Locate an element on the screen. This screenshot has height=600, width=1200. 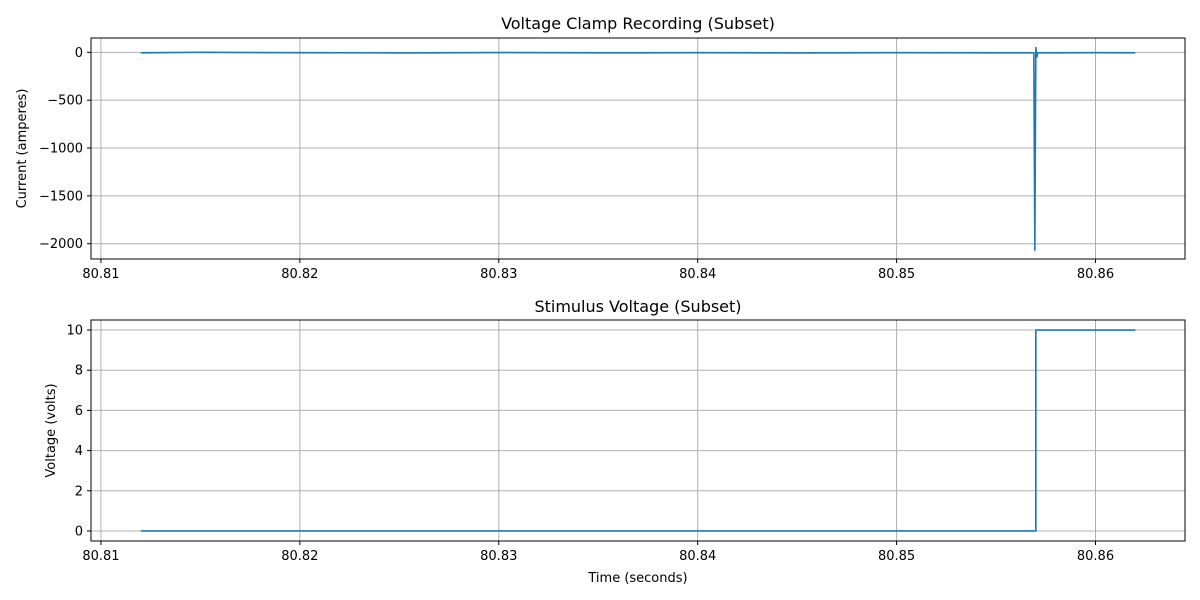
voltage-y-tick-label: 8 is located at coordinates (79, 371).